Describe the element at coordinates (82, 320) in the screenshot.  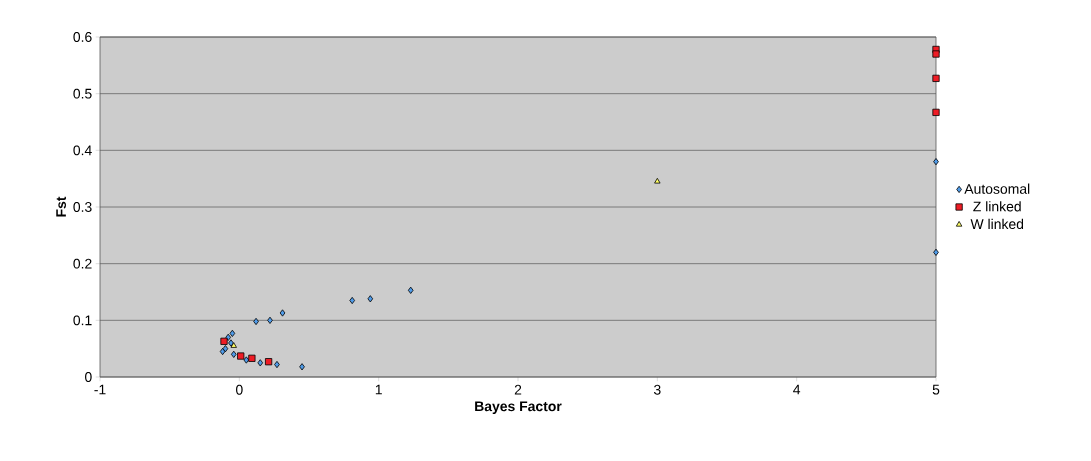
I see `y-tick-label: 0.1` at that location.